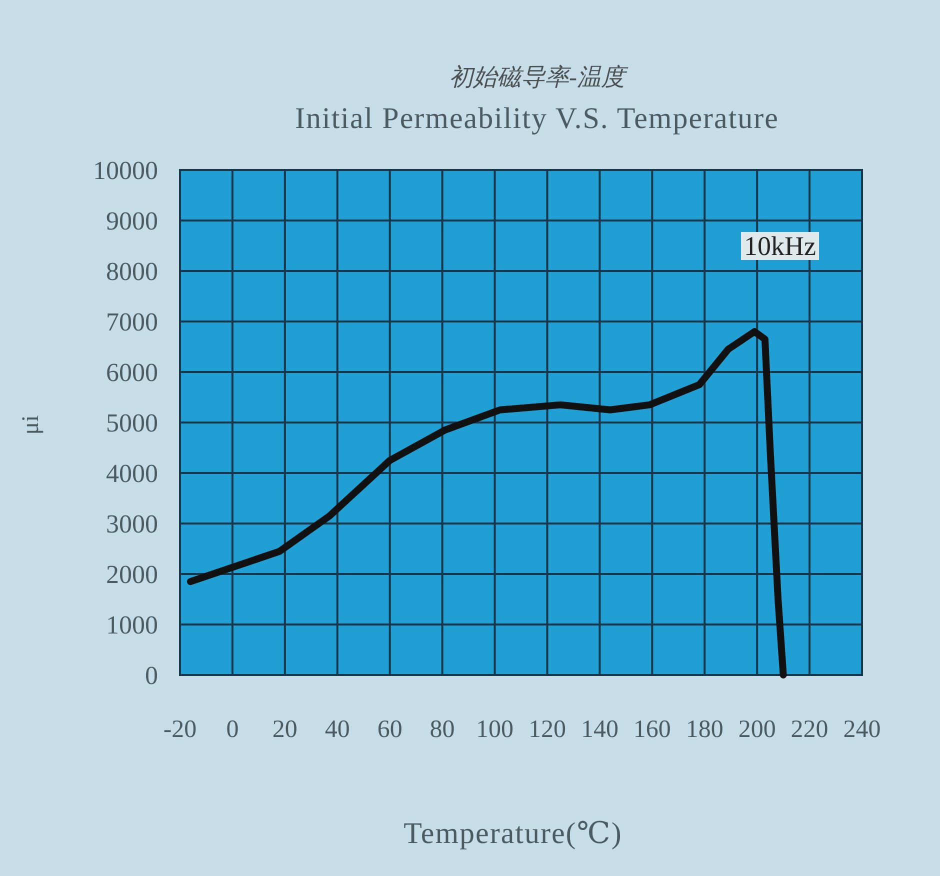  What do you see at coordinates (31, 424) in the screenshot?
I see `y-axis-title: μi` at bounding box center [31, 424].